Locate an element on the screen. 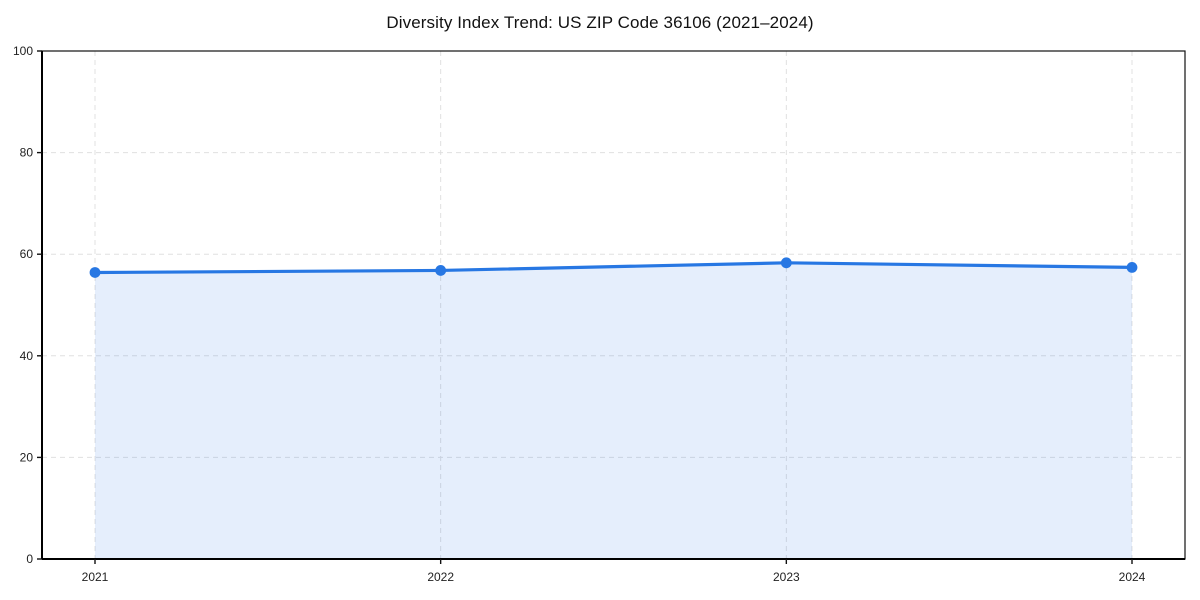  y-tick-label: 0 is located at coordinates (29, 559).